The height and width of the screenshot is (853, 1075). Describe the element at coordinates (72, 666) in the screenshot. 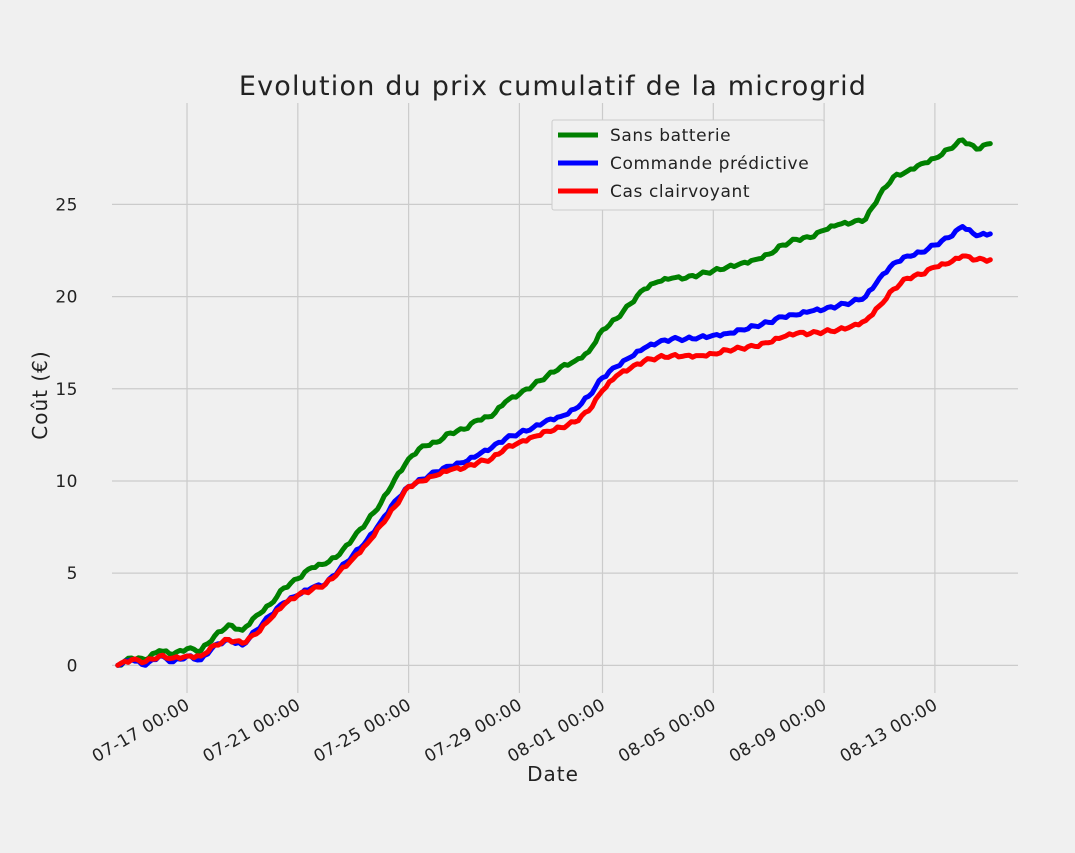

I see `y-tick-label: 0` at that location.